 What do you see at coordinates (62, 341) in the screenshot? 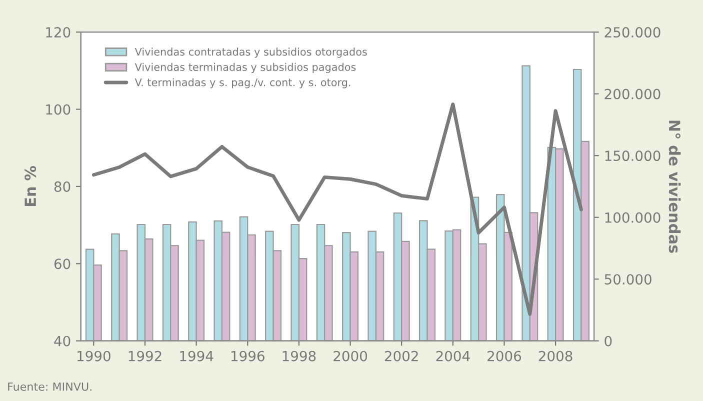
I see `y-tick-label: 40` at bounding box center [62, 341].